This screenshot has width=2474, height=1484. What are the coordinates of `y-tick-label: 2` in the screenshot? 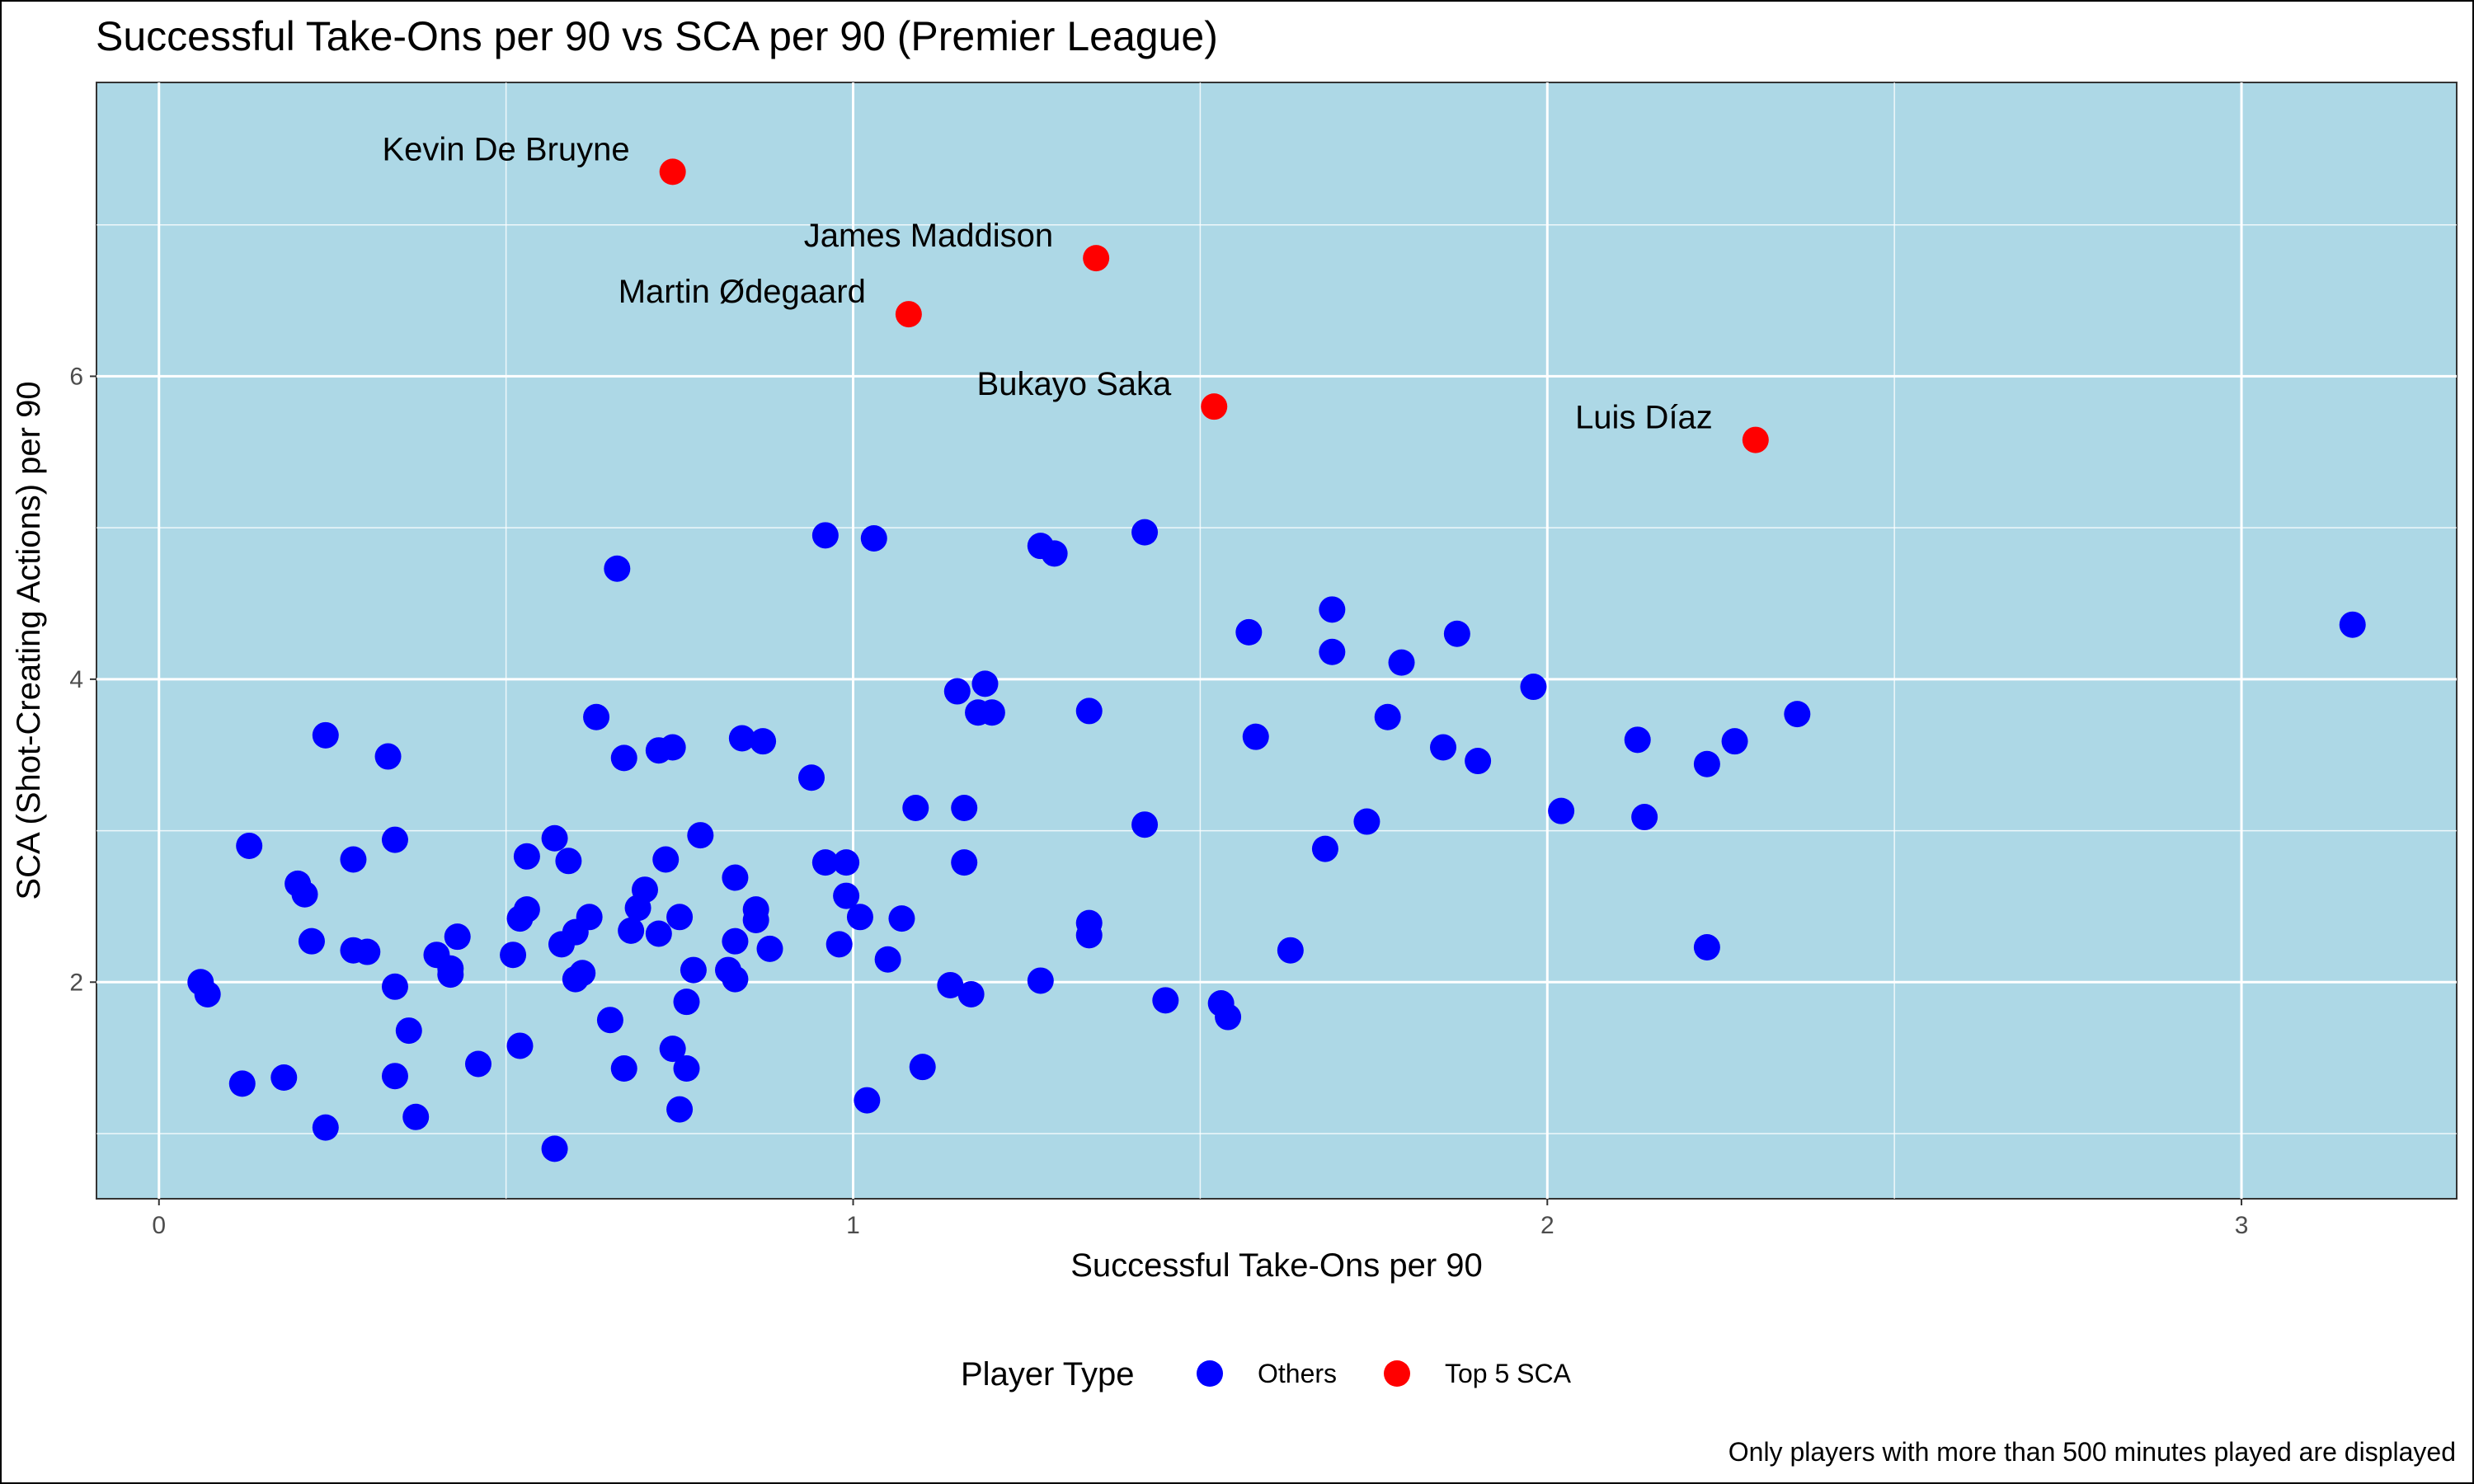 It's located at (76, 983).